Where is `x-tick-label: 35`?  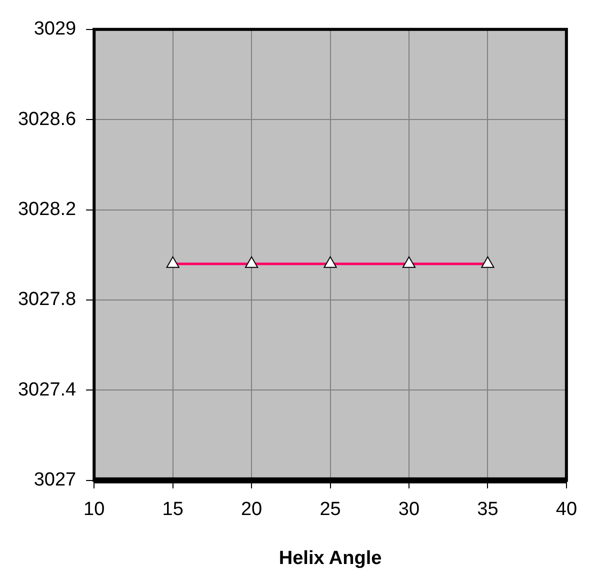
x-tick-label: 35 is located at coordinates (487, 509).